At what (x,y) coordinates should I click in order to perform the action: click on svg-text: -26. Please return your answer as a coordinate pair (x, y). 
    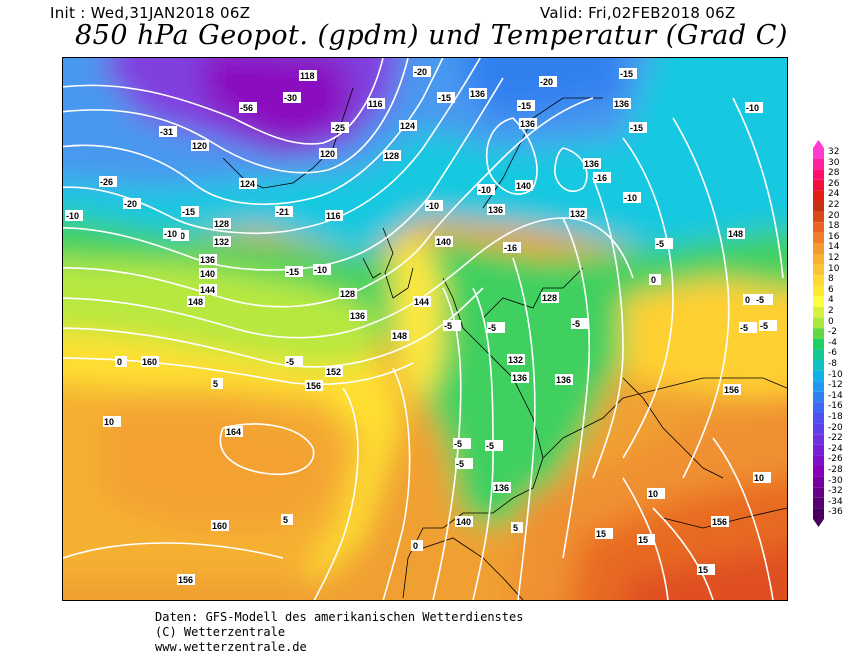
    Looking at the image, I should click on (106, 182).